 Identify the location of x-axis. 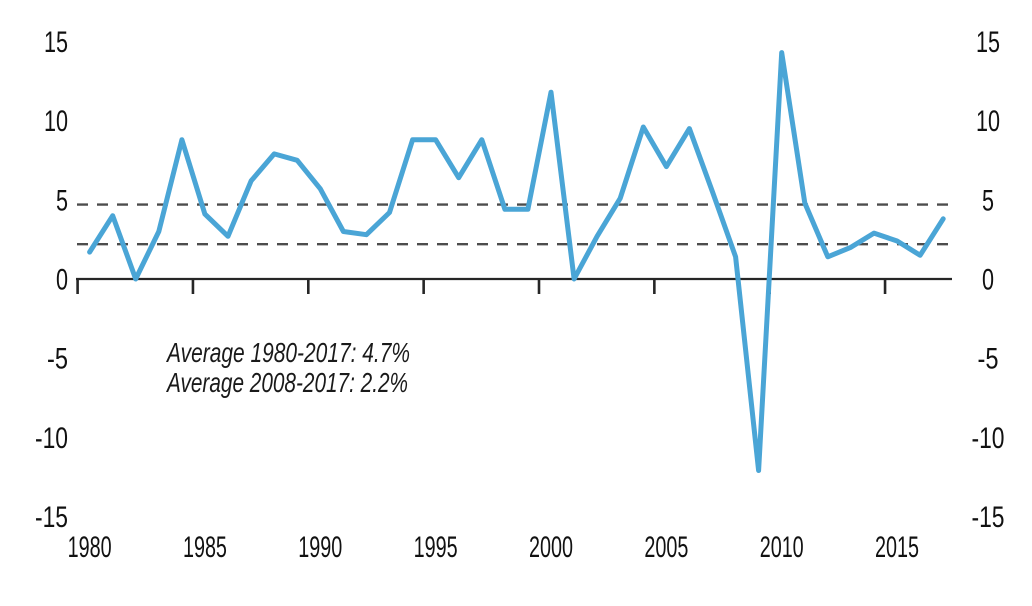
(514, 285).